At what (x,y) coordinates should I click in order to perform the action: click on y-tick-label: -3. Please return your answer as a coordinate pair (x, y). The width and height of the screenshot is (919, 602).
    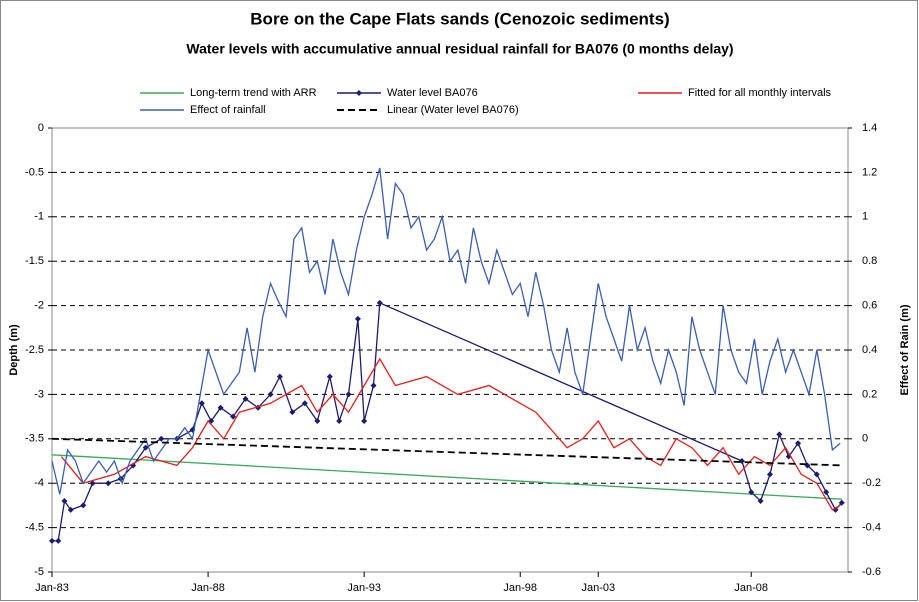
    Looking at the image, I should click on (39, 394).